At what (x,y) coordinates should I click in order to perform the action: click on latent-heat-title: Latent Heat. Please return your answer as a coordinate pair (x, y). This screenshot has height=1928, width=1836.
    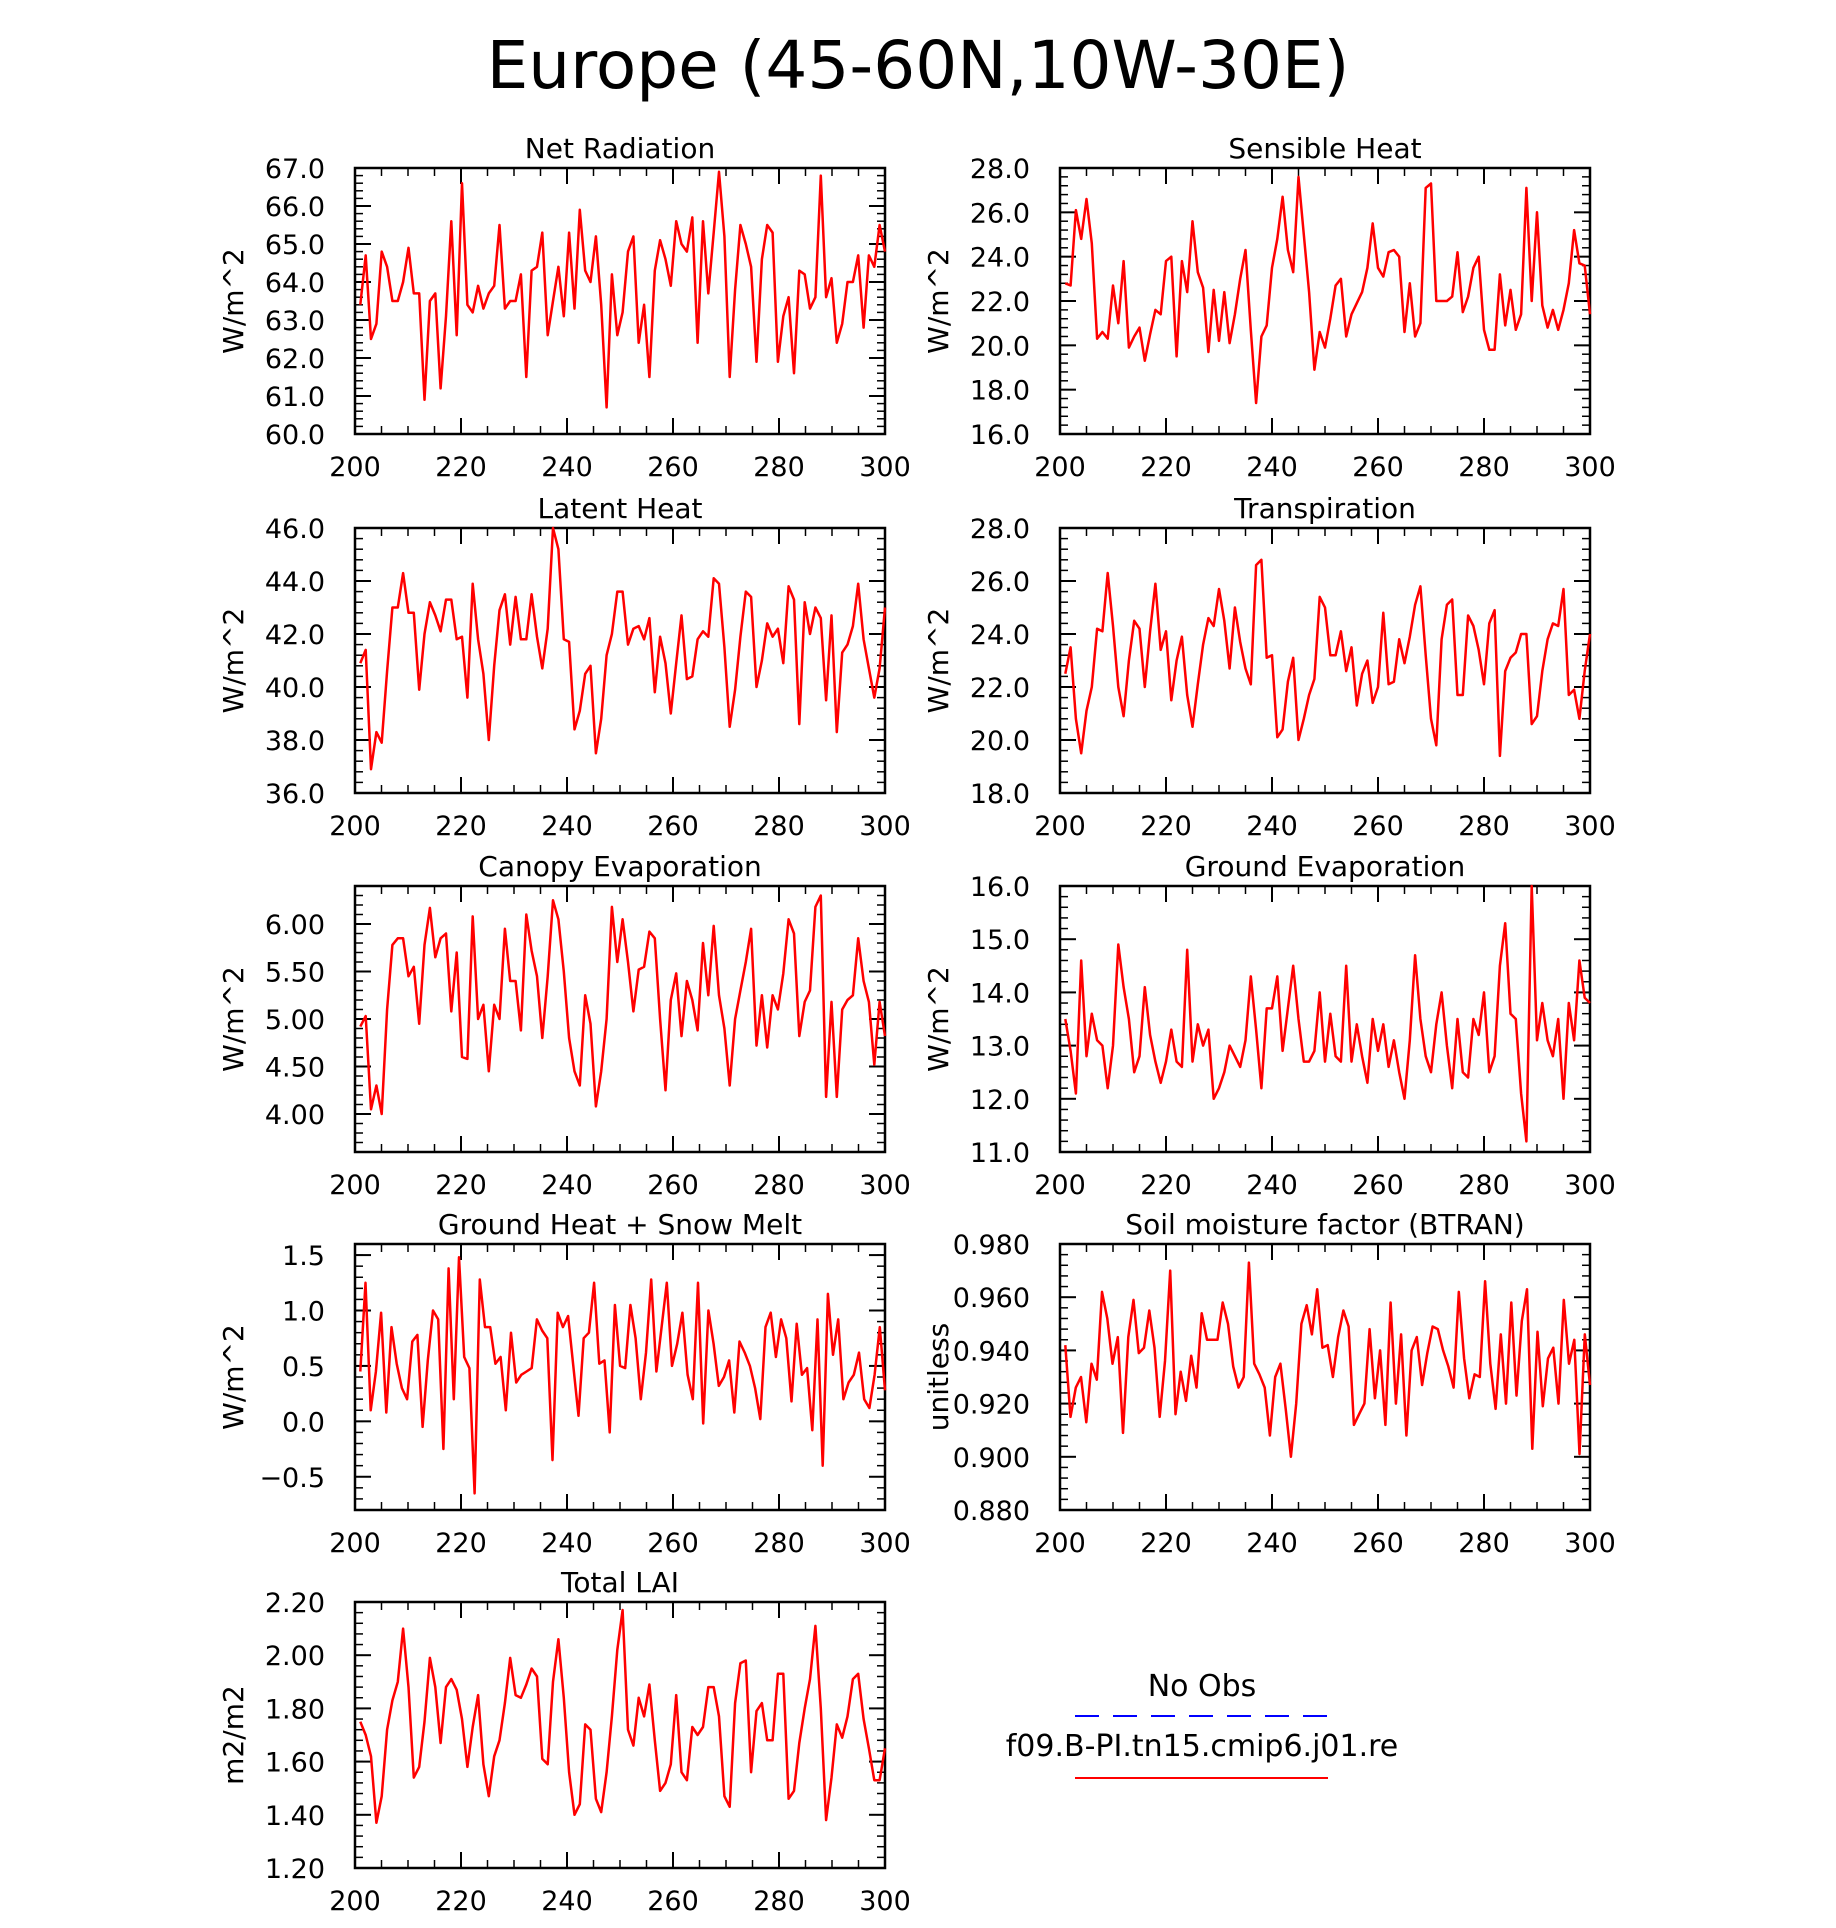
    Looking at the image, I should click on (619, 508).